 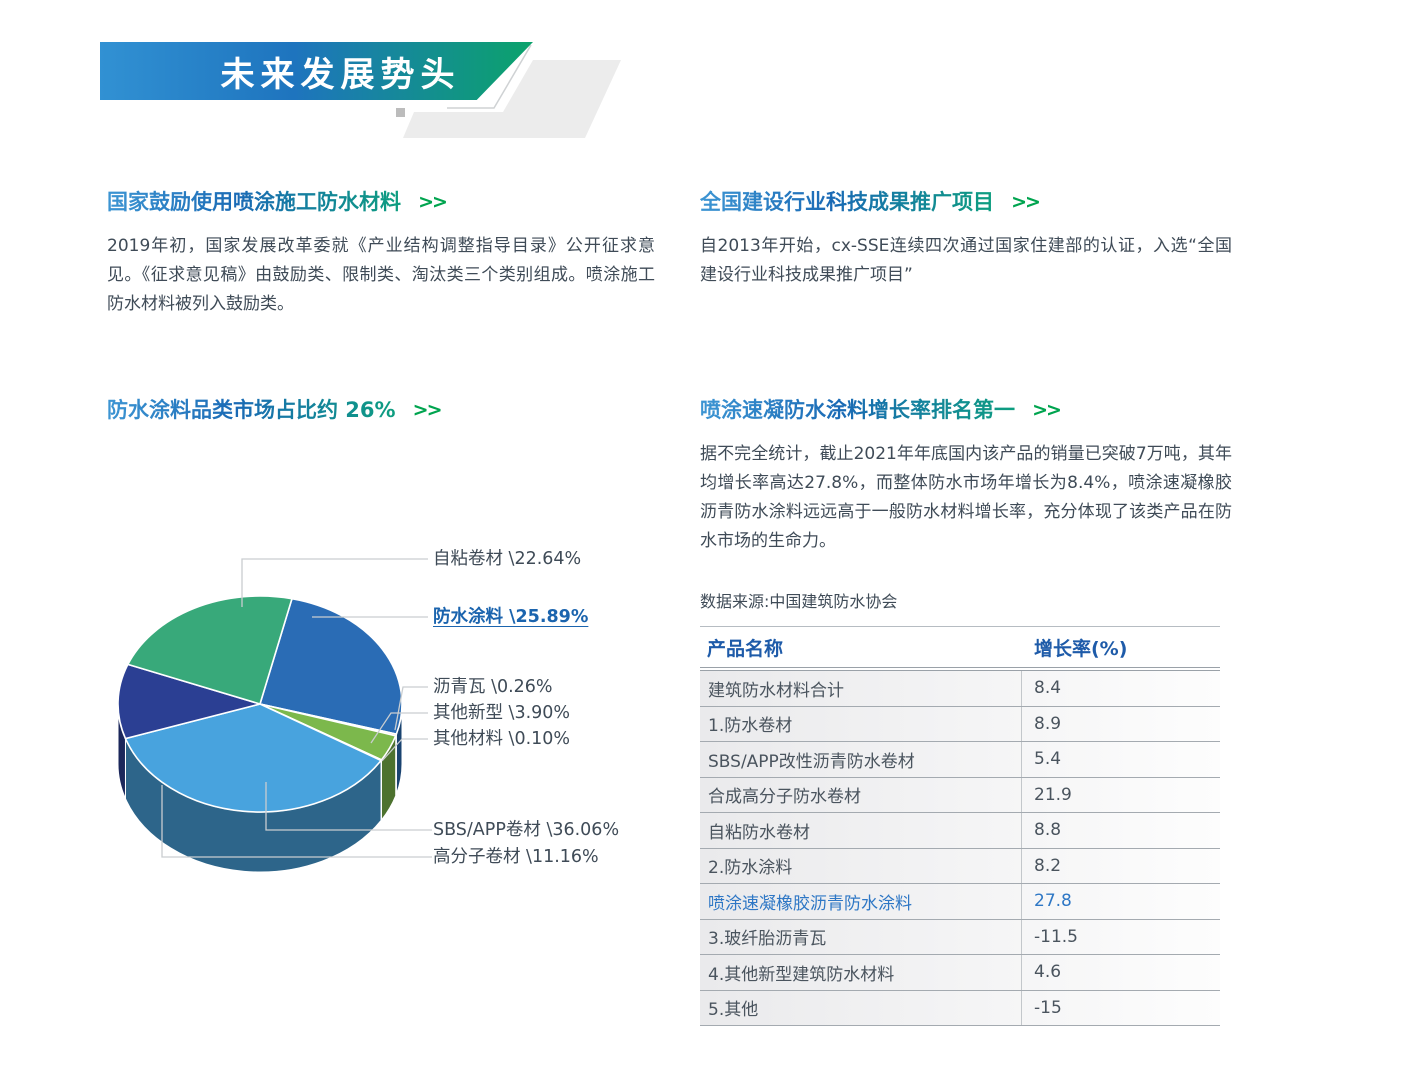 I want to click on product-name-cell: 建筑防水材料合计, so click(x=861, y=688).